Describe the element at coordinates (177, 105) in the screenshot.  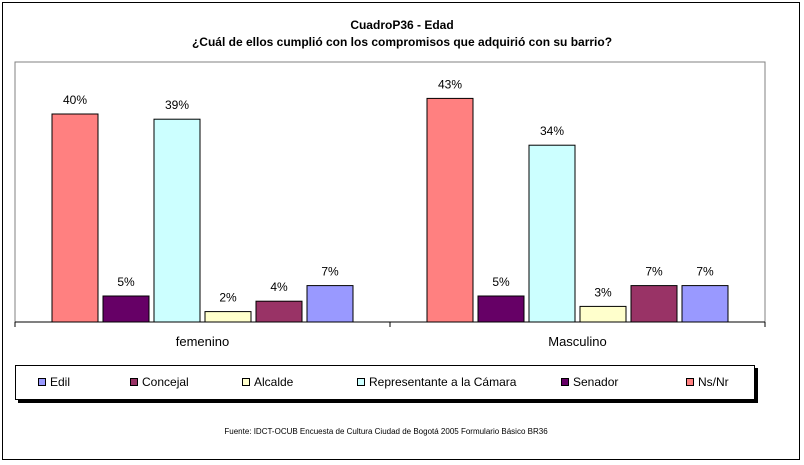
I see `data-label: 39%` at that location.